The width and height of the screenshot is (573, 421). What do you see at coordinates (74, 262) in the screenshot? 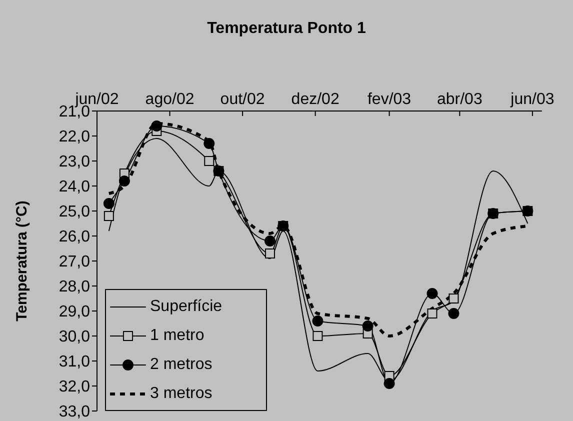
I see `y-tick-label: 27,0` at bounding box center [74, 262].